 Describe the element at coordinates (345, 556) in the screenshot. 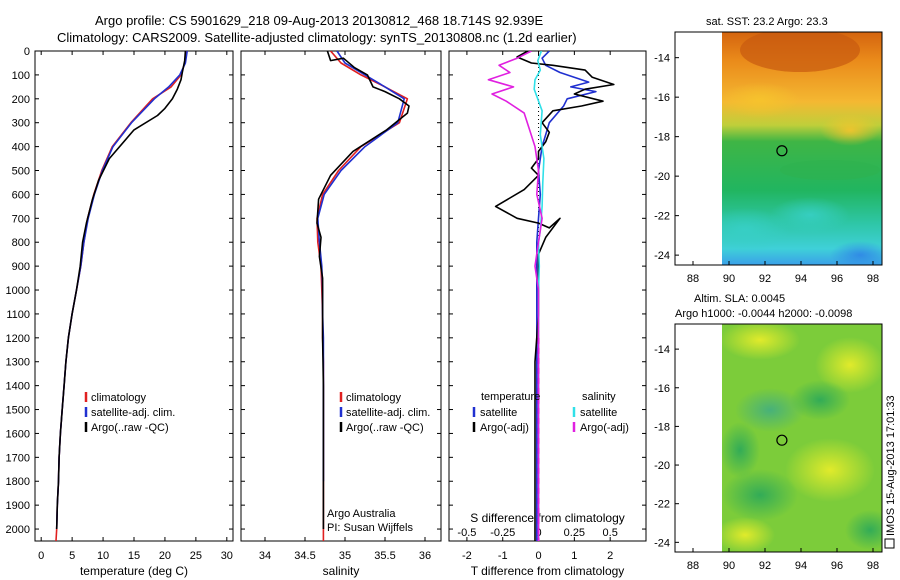

I see `salinity-profile-xtick-label: 35` at that location.